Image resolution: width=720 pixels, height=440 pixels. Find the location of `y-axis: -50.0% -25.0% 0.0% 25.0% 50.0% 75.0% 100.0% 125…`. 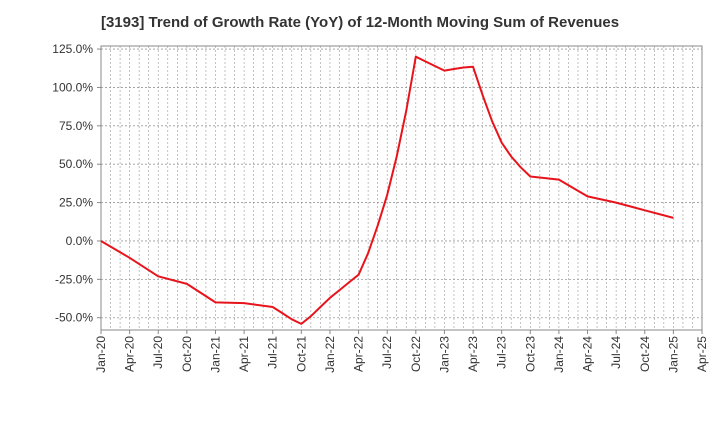

y-axis: -50.0% -25.0% 0.0% 25.0% 50.0% 75.0% 100.0% 125… is located at coordinates (76, 183).